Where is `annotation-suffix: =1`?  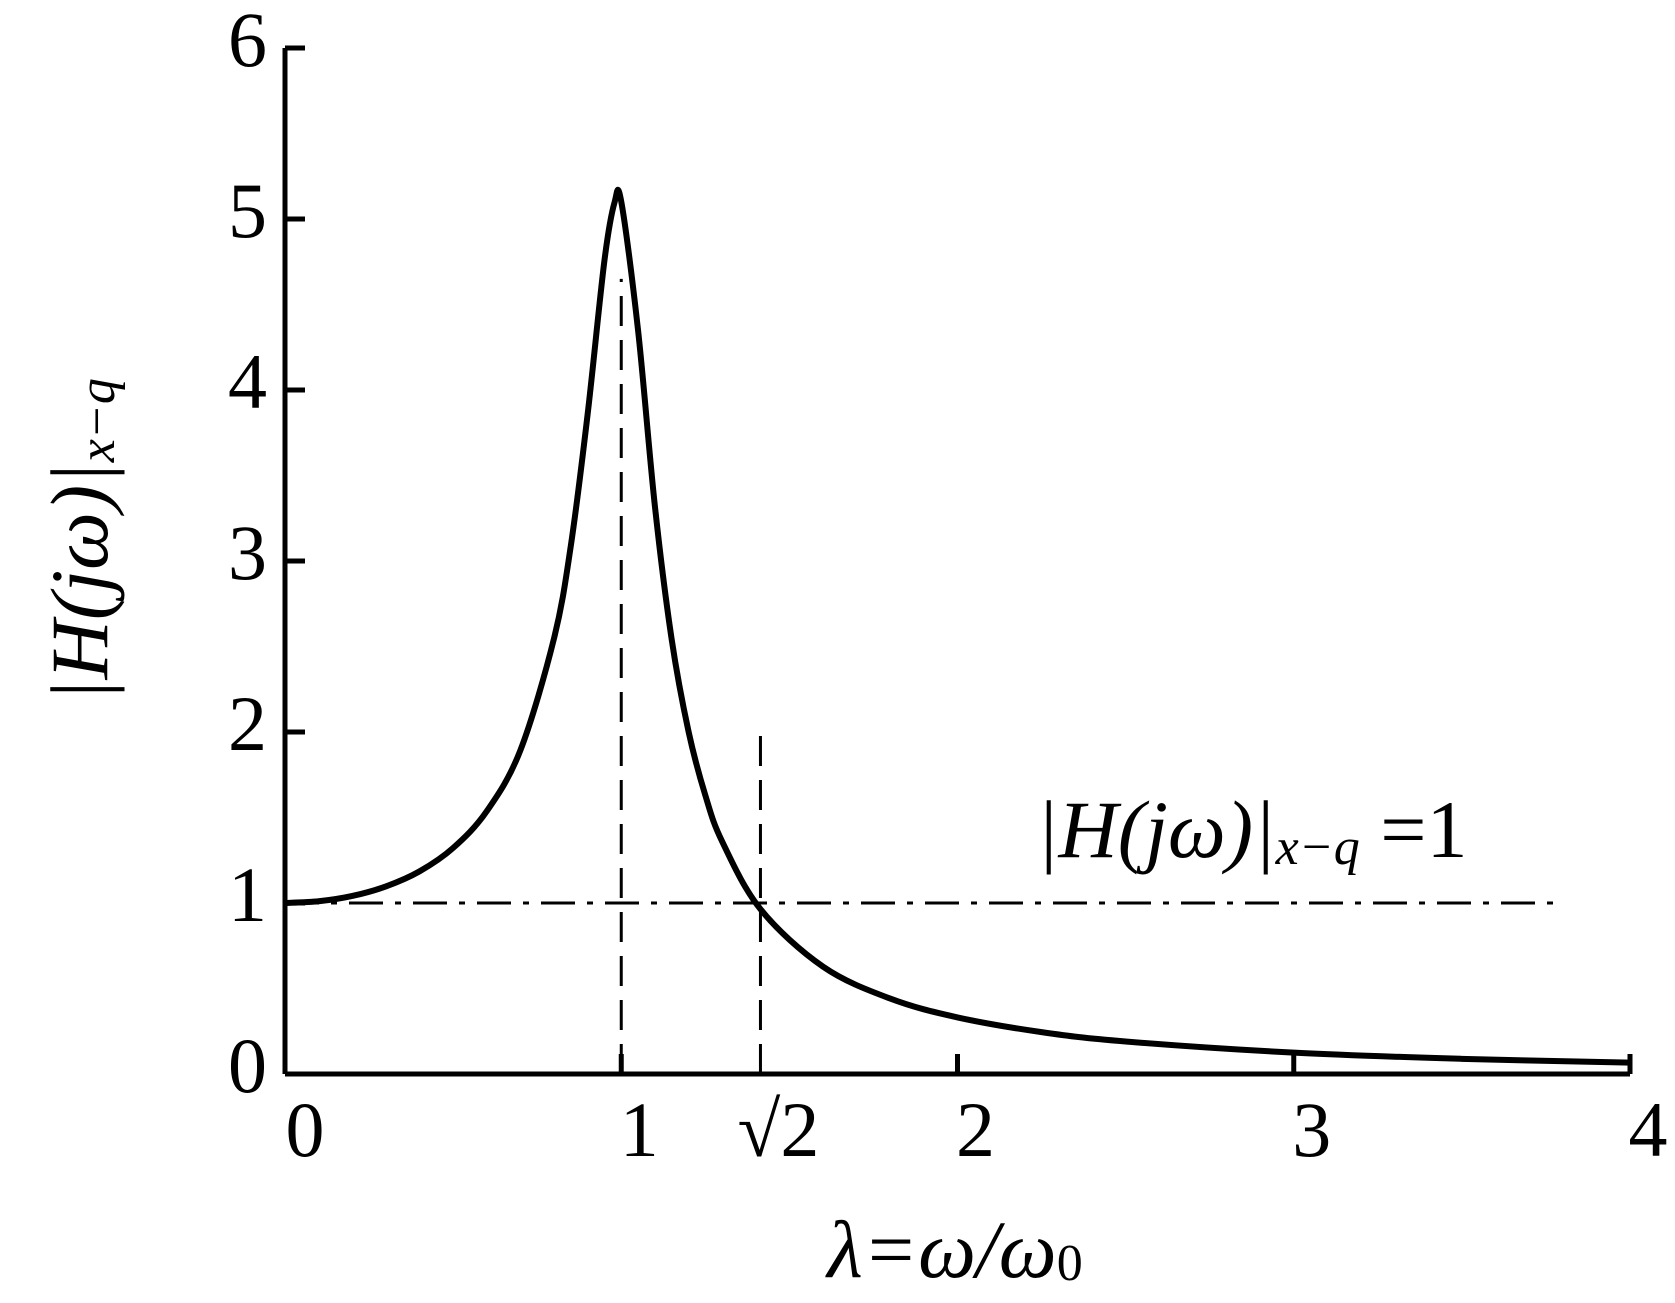 annotation-suffix: =1 is located at coordinates (1414, 829).